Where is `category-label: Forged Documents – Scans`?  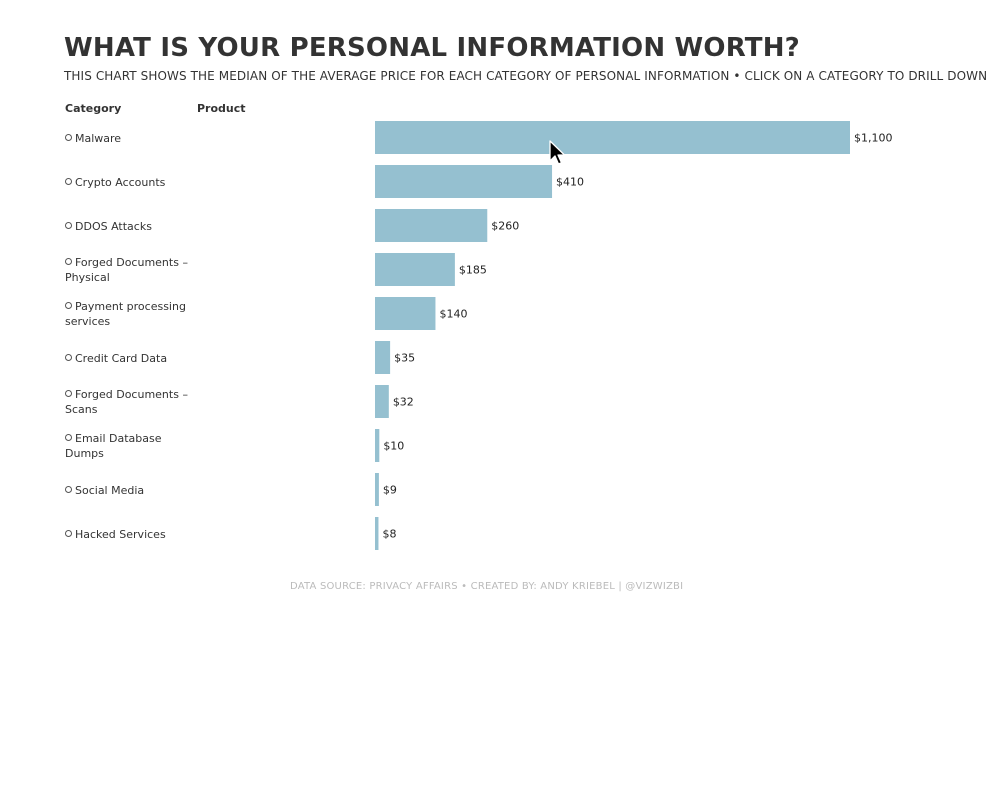
category-label: Forged Documents – Scans is located at coordinates (127, 402).